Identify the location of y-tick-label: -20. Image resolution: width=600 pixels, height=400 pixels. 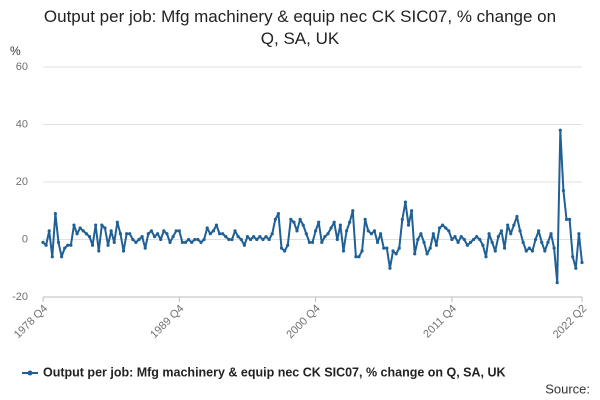
(20, 297).